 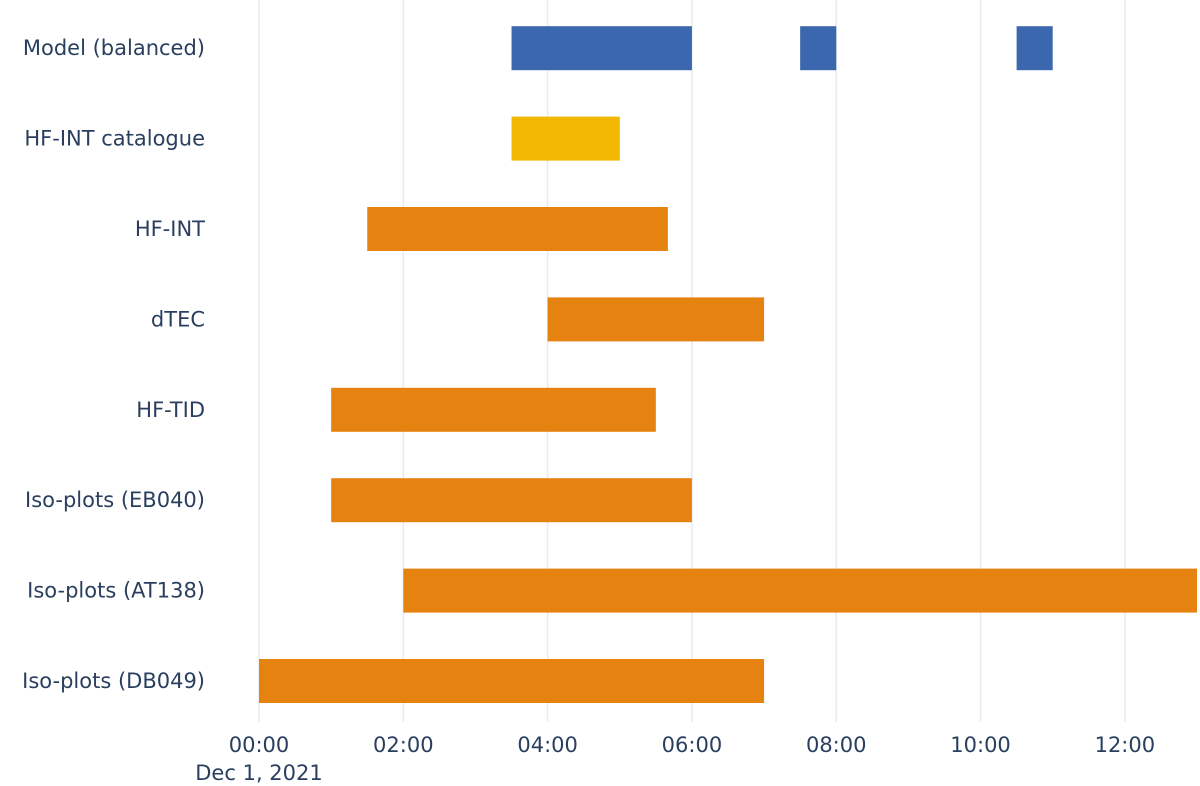 I want to click on category-label: Iso-plots (EB040), so click(x=115, y=500).